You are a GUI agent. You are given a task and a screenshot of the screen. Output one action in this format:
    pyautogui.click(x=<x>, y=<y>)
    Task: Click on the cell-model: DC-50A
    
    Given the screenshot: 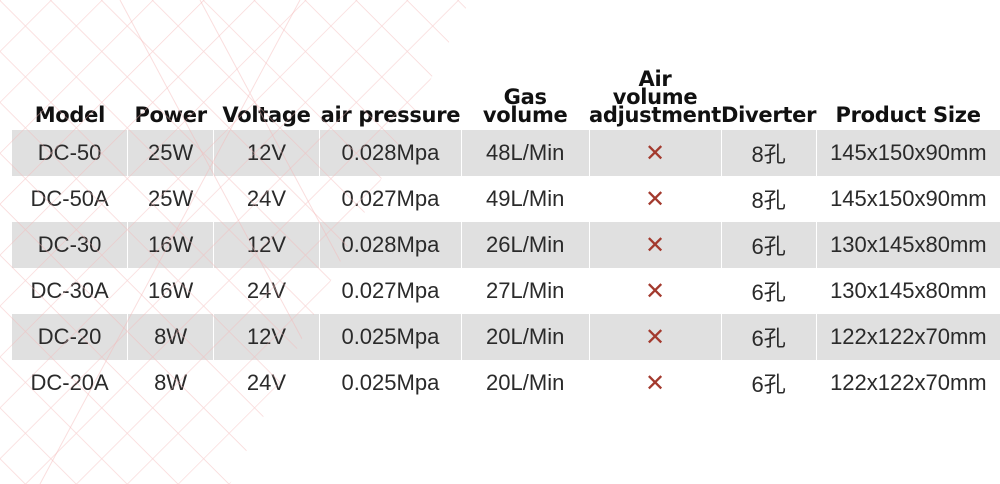 What is the action you would take?
    pyautogui.click(x=69, y=198)
    